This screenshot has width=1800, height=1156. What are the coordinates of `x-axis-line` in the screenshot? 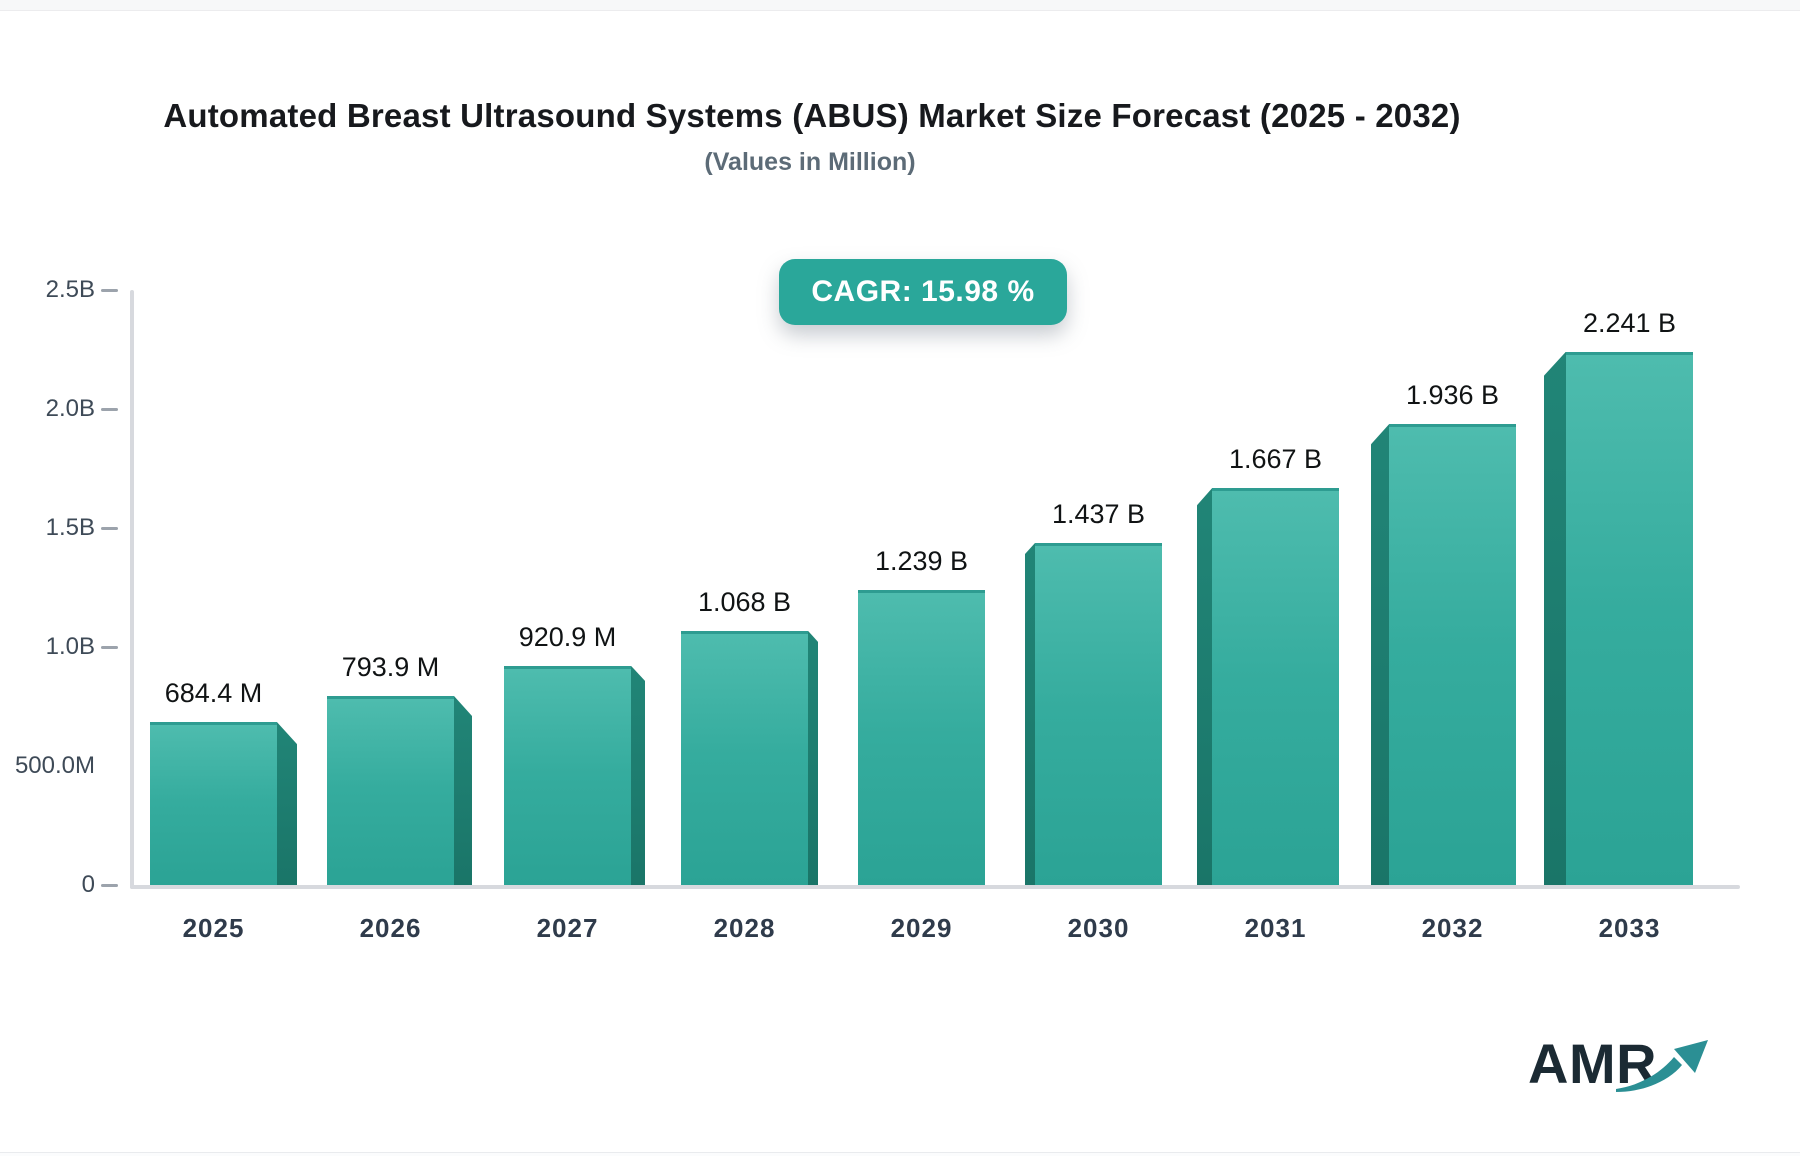 It's located at (935, 887).